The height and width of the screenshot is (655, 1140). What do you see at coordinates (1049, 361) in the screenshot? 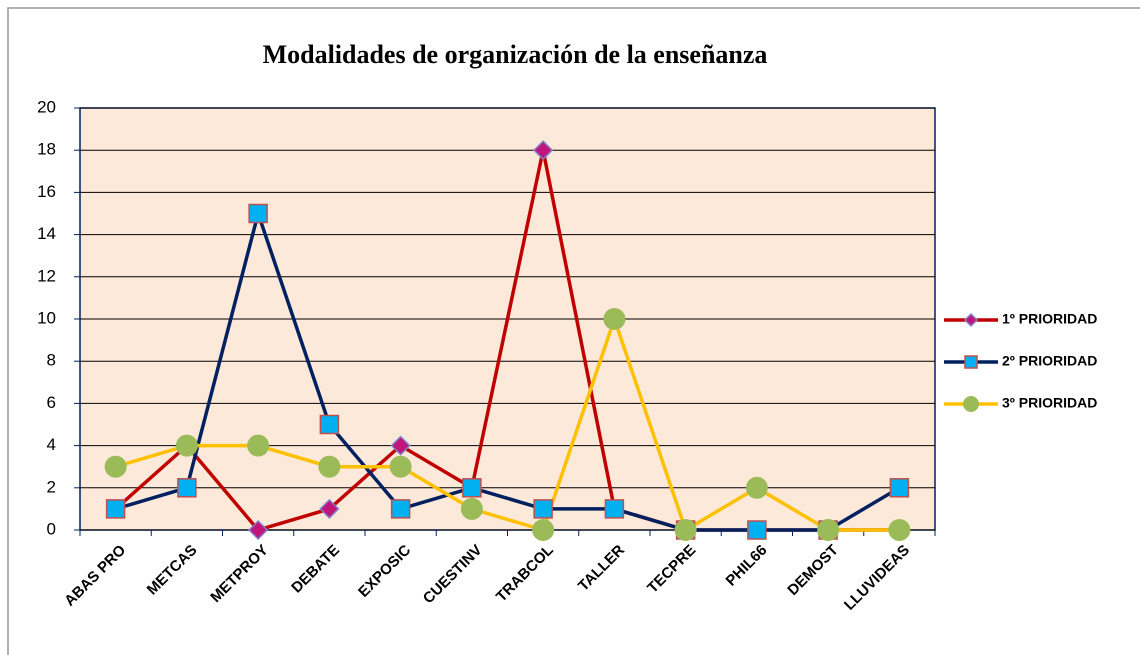
I see `legend-label: 2º PRIORIDAD` at bounding box center [1049, 361].